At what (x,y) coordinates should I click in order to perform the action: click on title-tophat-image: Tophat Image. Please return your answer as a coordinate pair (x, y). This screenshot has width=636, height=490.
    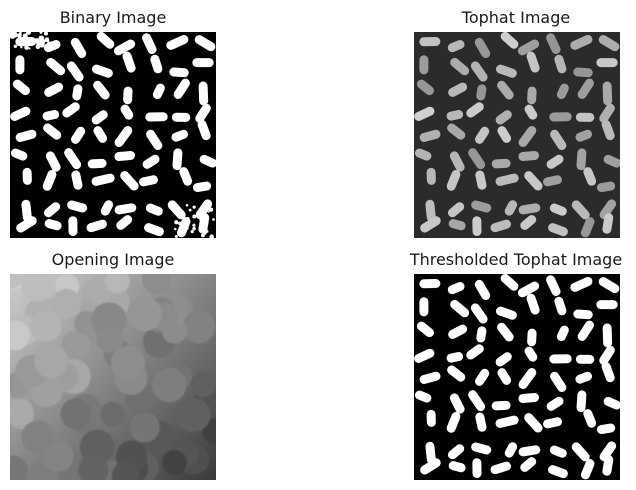
    Looking at the image, I should click on (516, 17).